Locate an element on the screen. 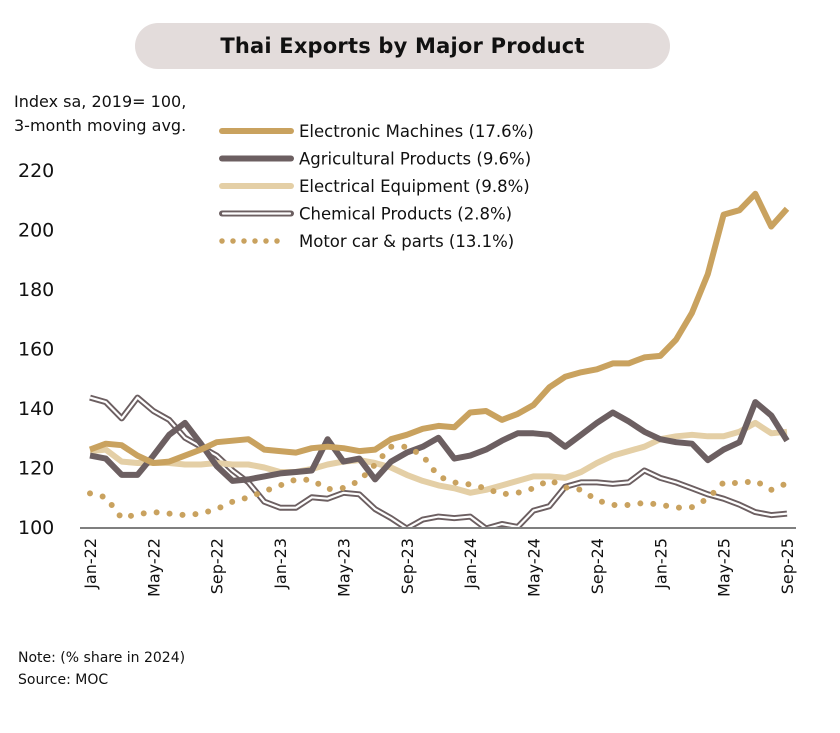 The height and width of the screenshot is (733, 840). y-tick-label: 200 is located at coordinates (36, 231).